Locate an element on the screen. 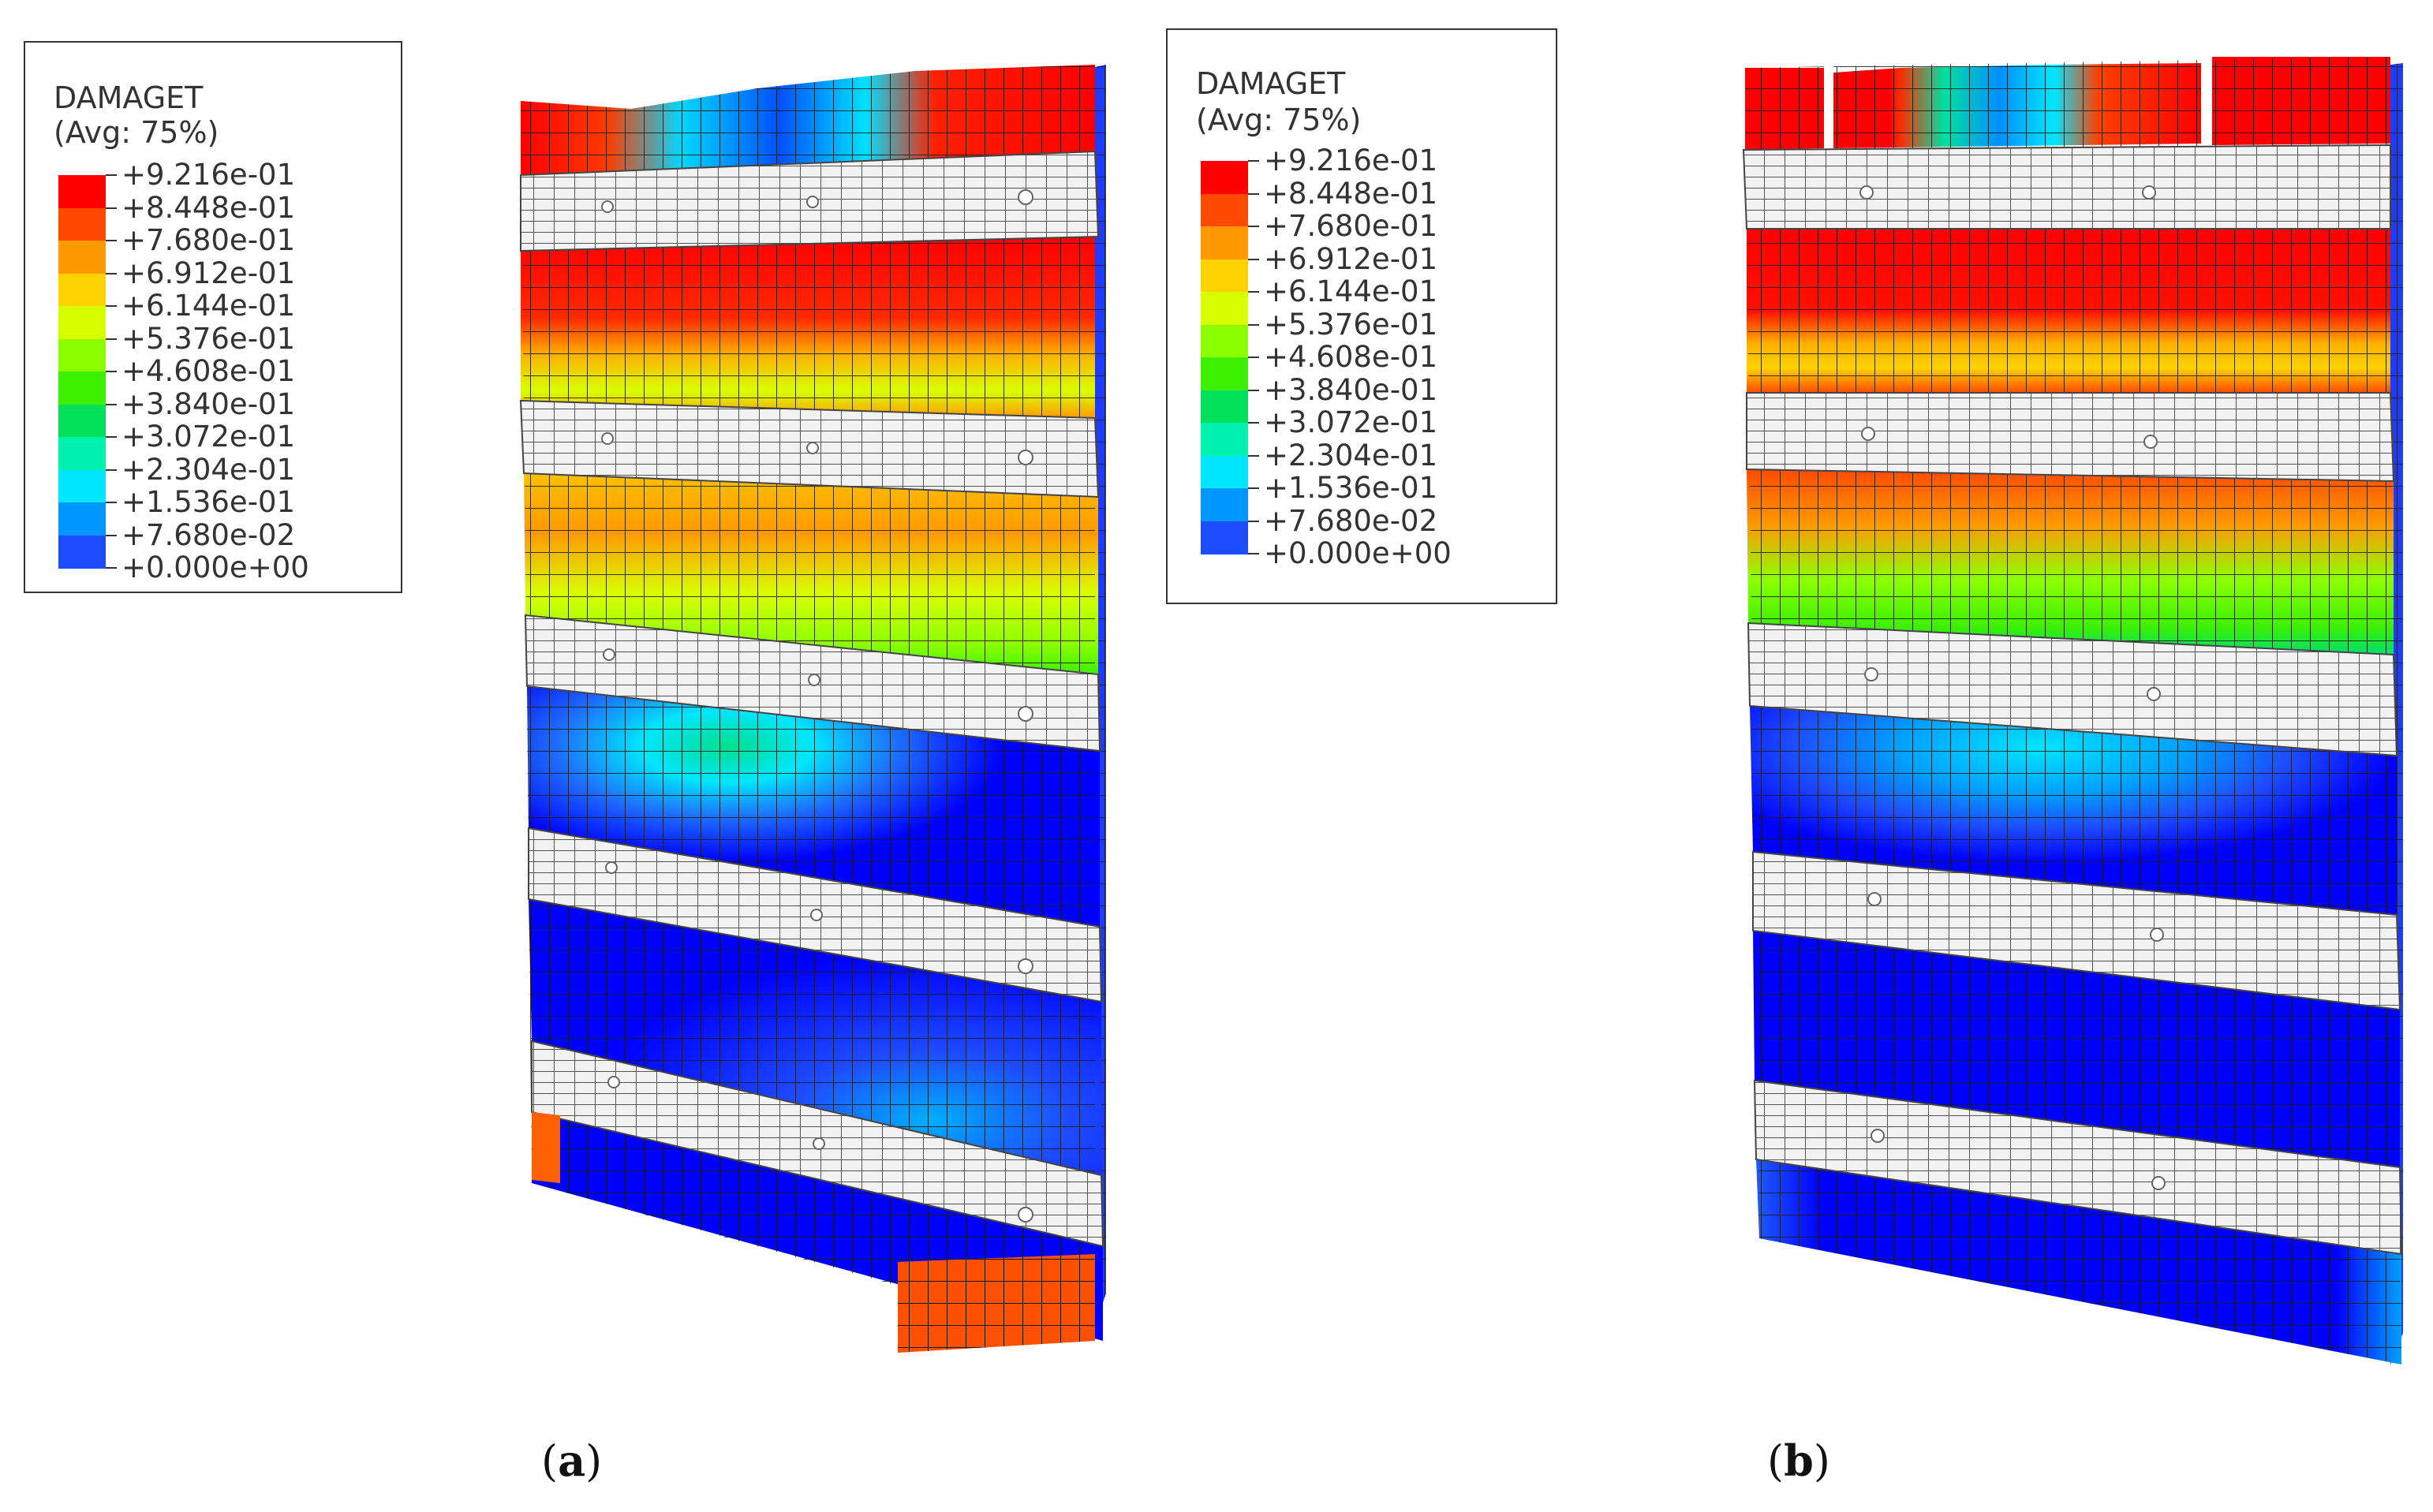 Image resolution: width=2433 pixels, height=1512 pixels. legend-a-label: +9.216e-01 is located at coordinates (208, 175).